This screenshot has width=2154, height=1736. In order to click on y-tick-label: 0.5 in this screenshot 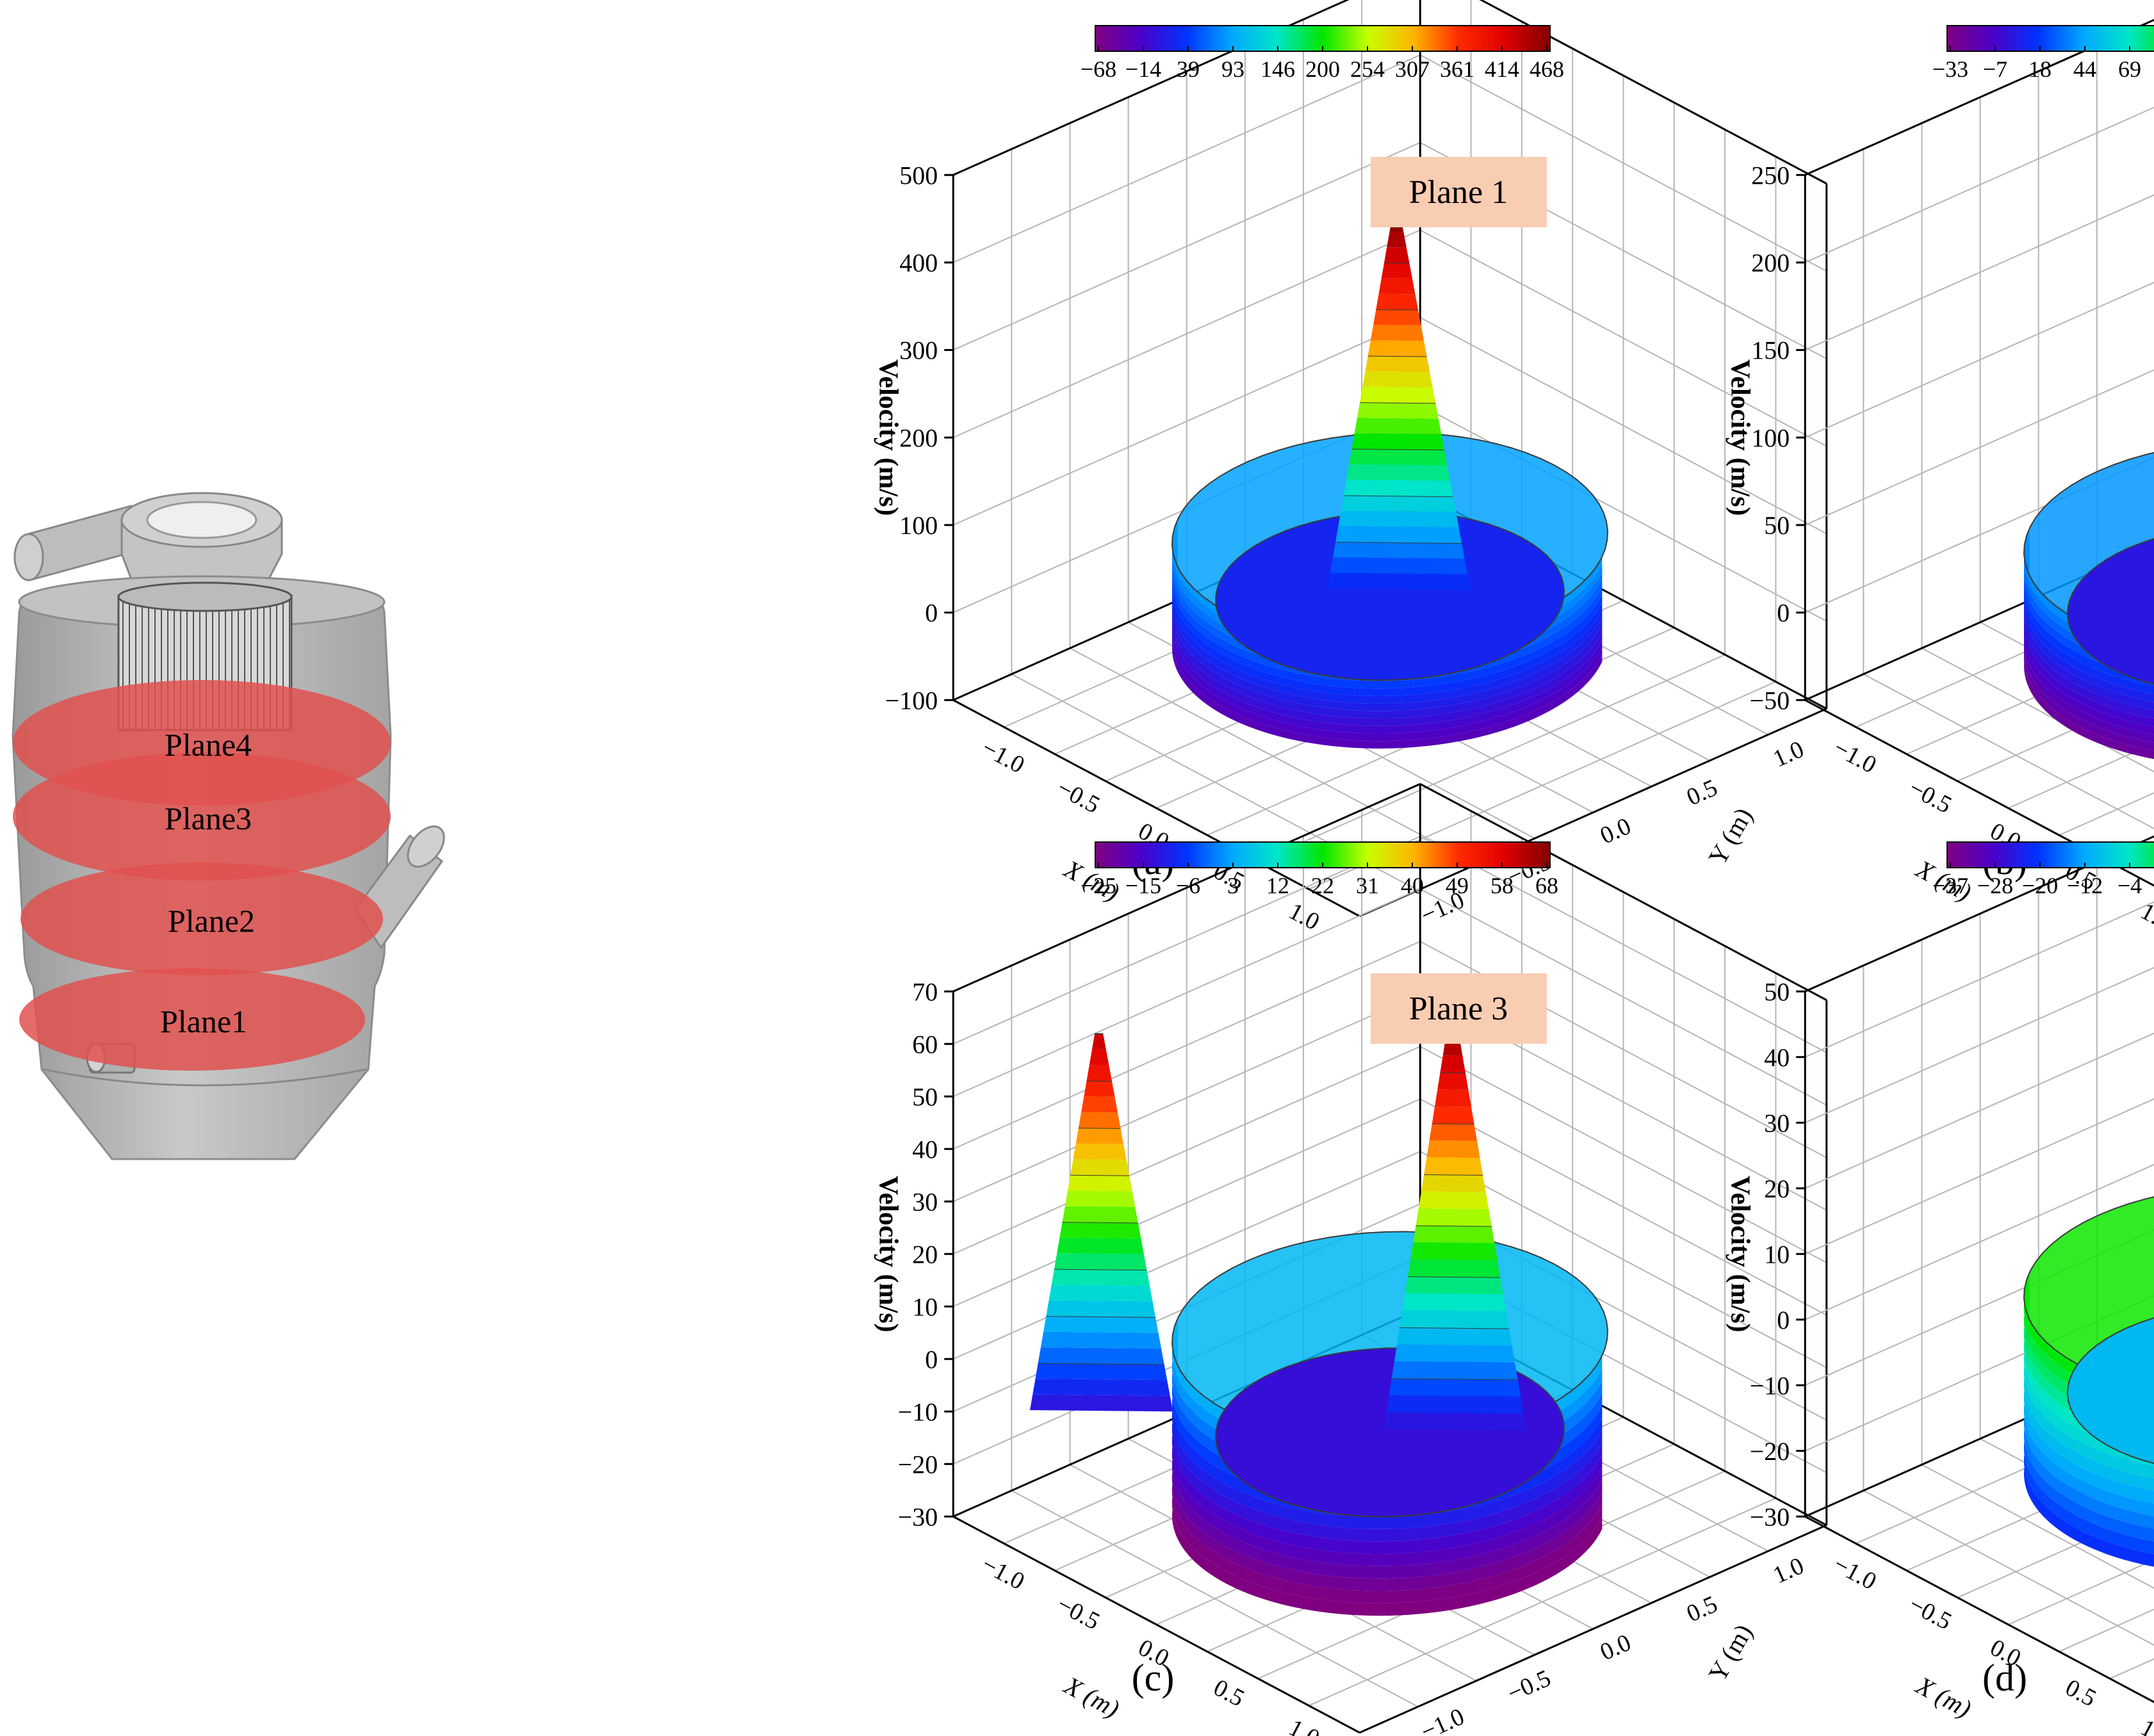, I will do `click(1702, 792)`.